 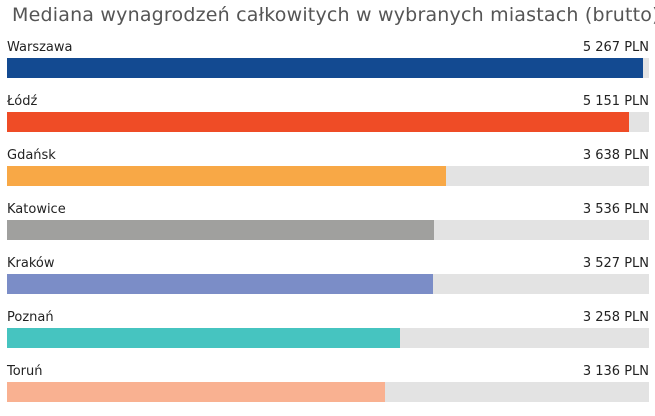 What do you see at coordinates (615, 317) in the screenshot?
I see `bar-value-label: 3 258 PLN` at bounding box center [615, 317].